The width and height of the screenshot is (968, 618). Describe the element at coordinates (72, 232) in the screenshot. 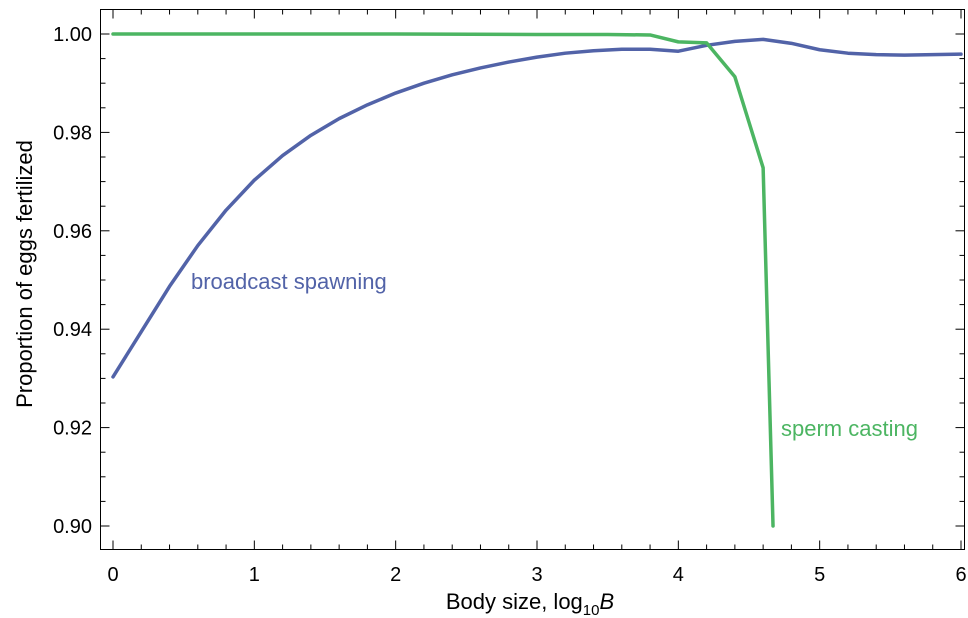

I see `y-tick-label: 0.96` at that location.